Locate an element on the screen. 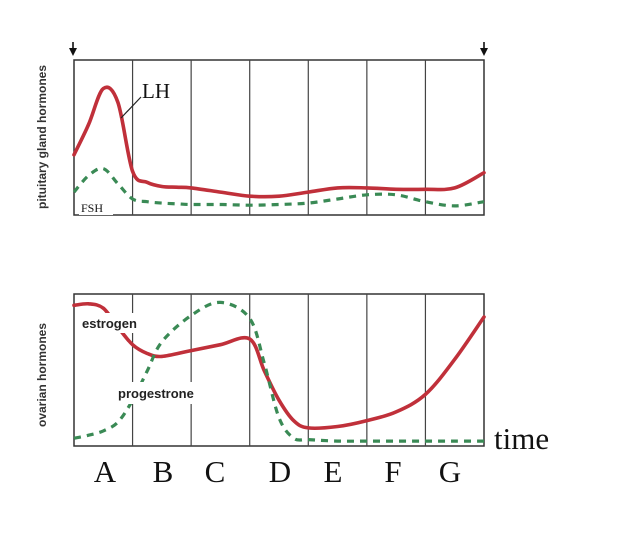 This screenshot has height=543, width=631. x-tick-label-f: F is located at coordinates (392, 471).